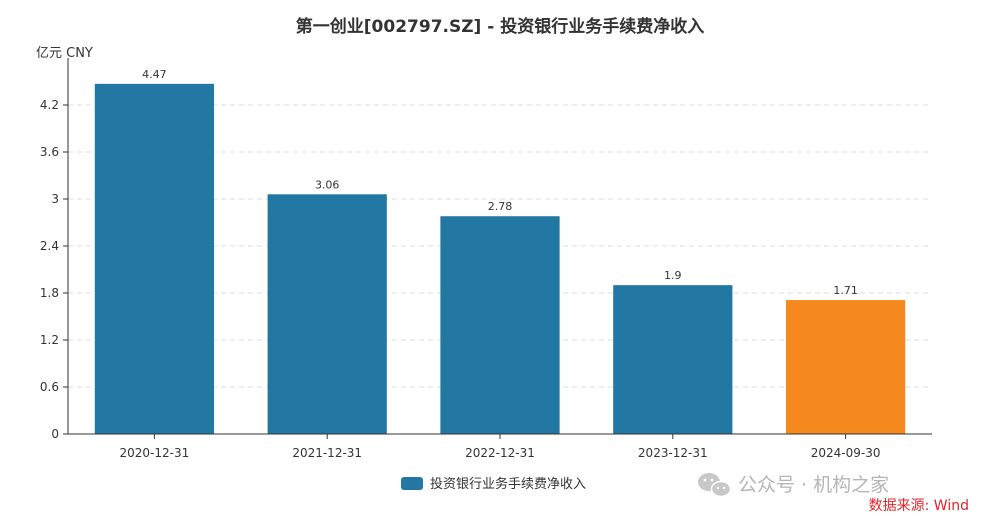 This screenshot has height=522, width=1000. I want to click on x-tick-label: 2022-12-31, so click(500, 453).